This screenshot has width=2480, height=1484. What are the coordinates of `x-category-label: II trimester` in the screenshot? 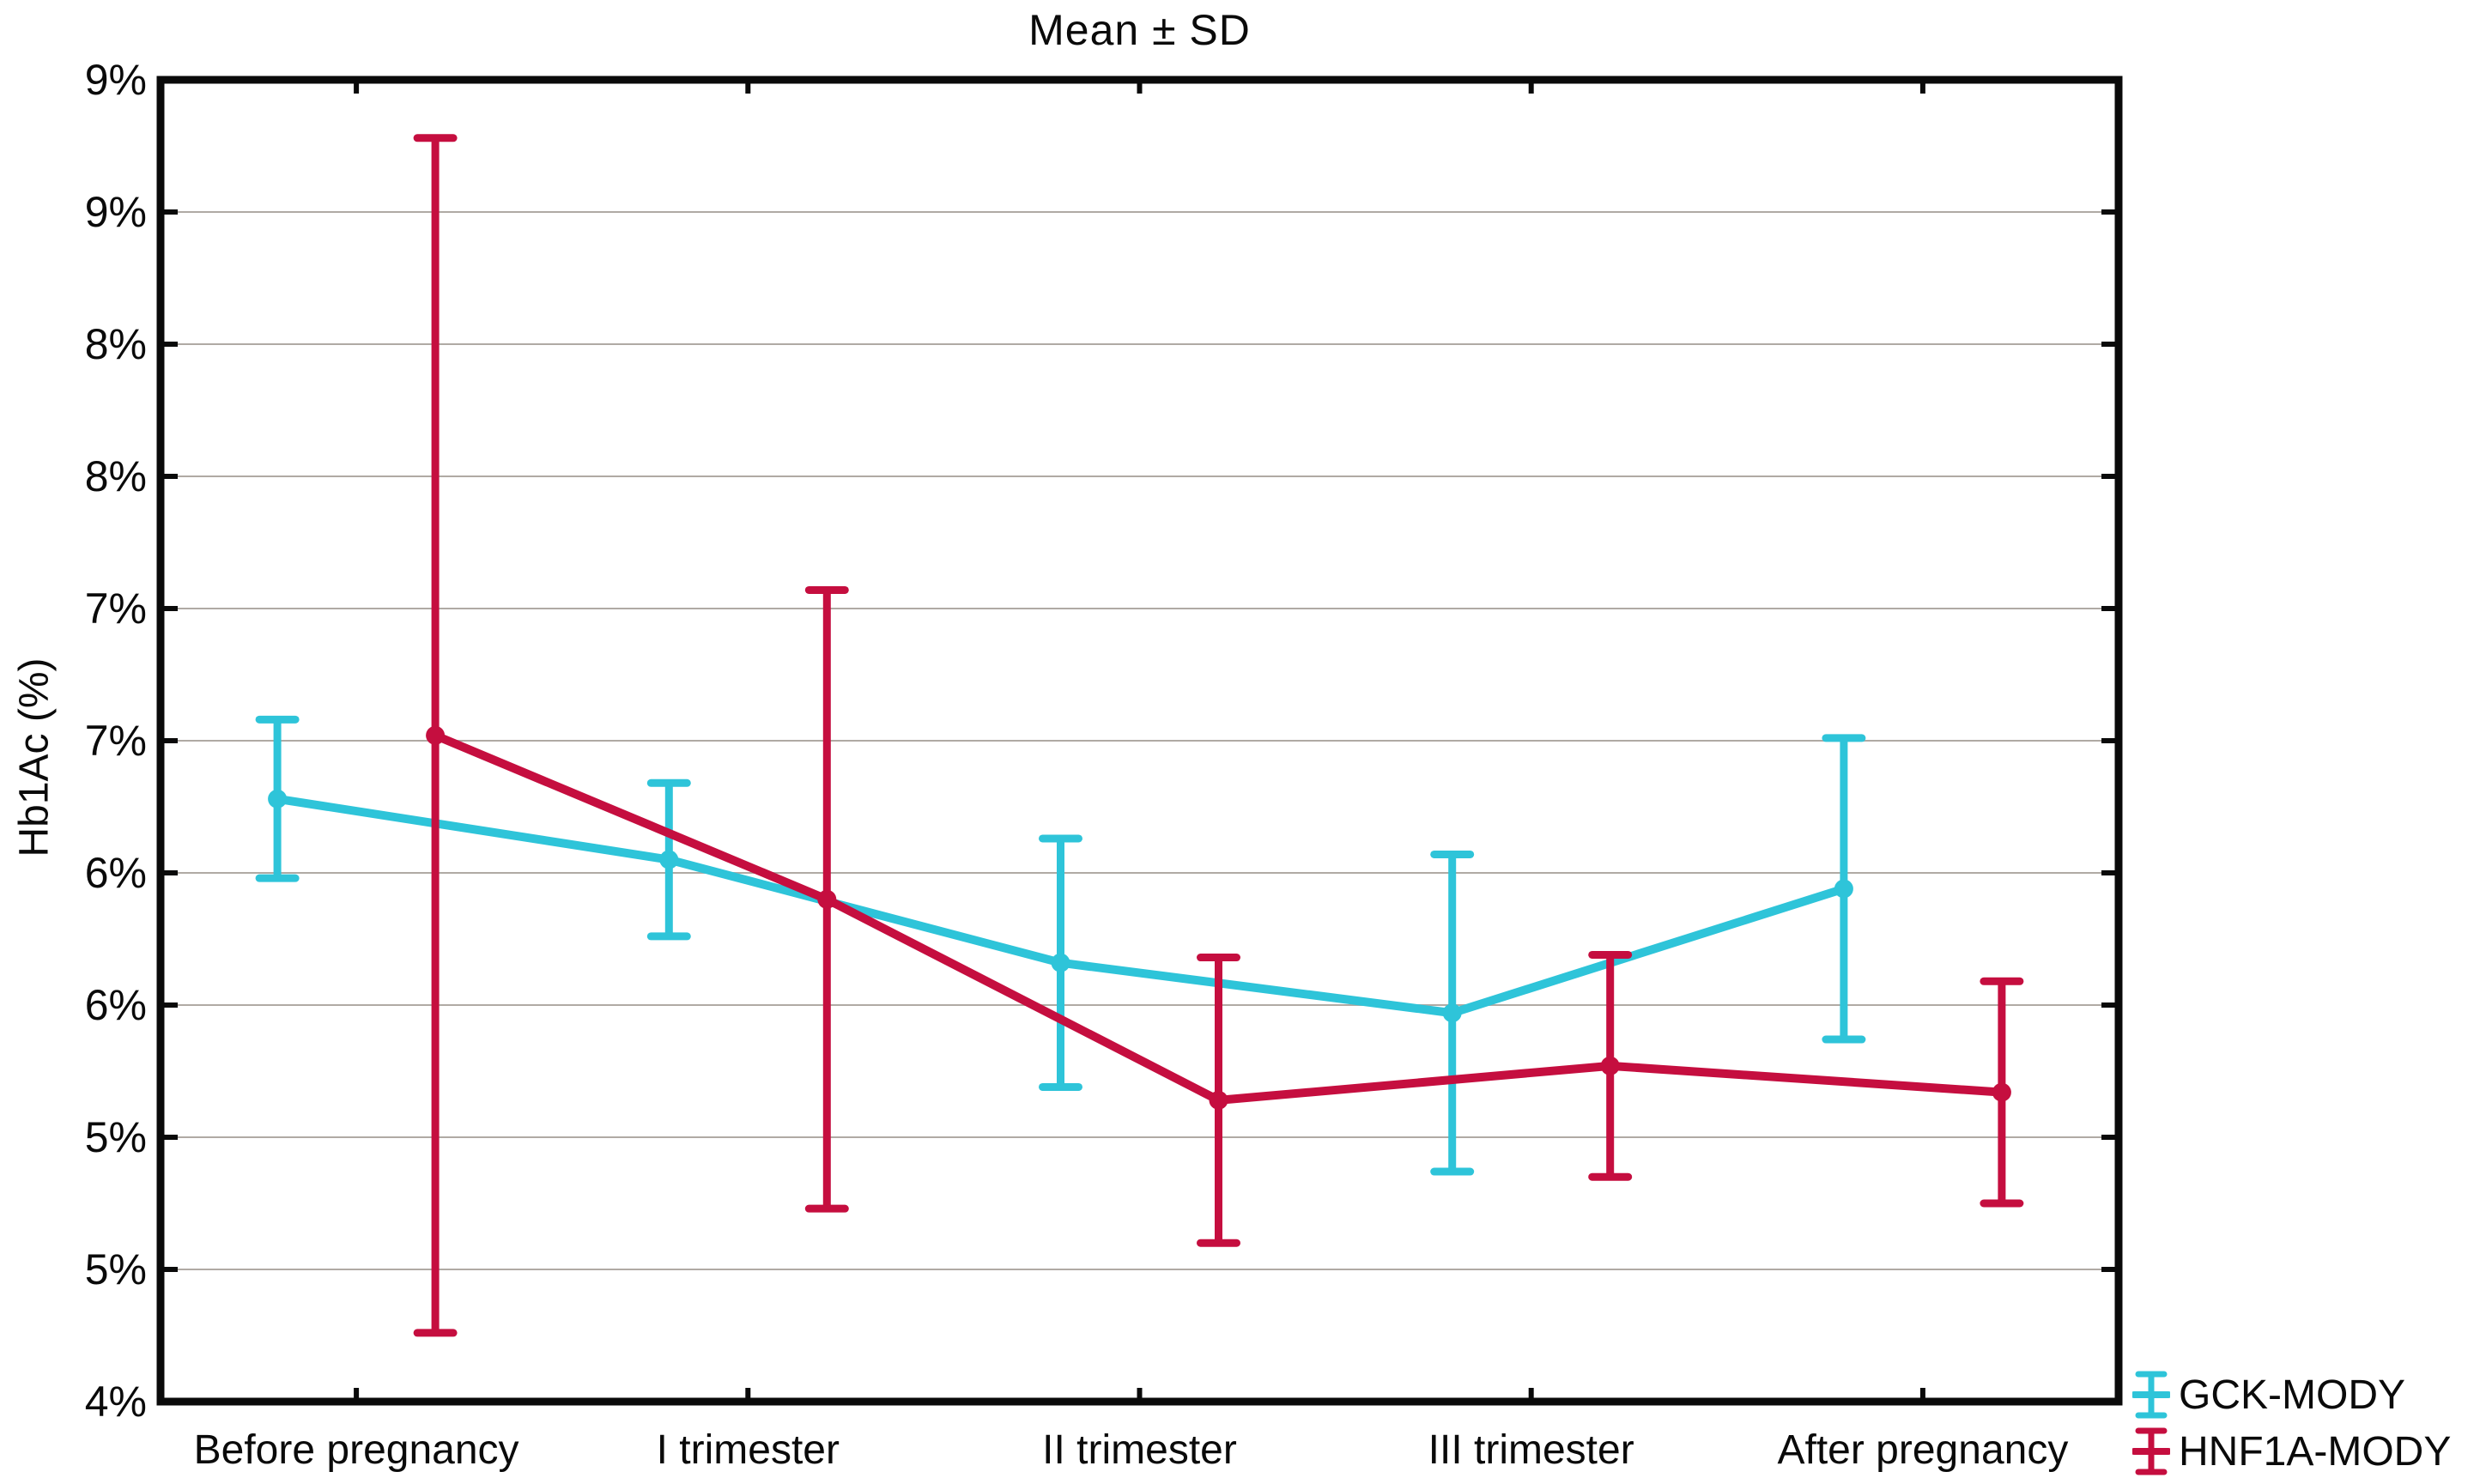 It's located at (1140, 1450).